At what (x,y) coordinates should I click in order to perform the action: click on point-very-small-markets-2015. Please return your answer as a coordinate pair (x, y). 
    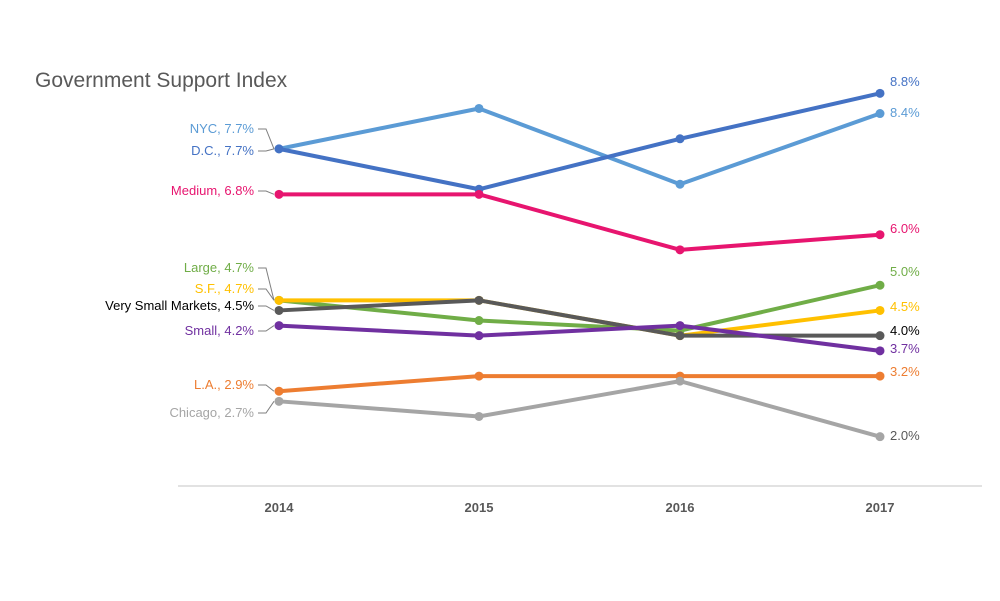
    Looking at the image, I should click on (479, 300).